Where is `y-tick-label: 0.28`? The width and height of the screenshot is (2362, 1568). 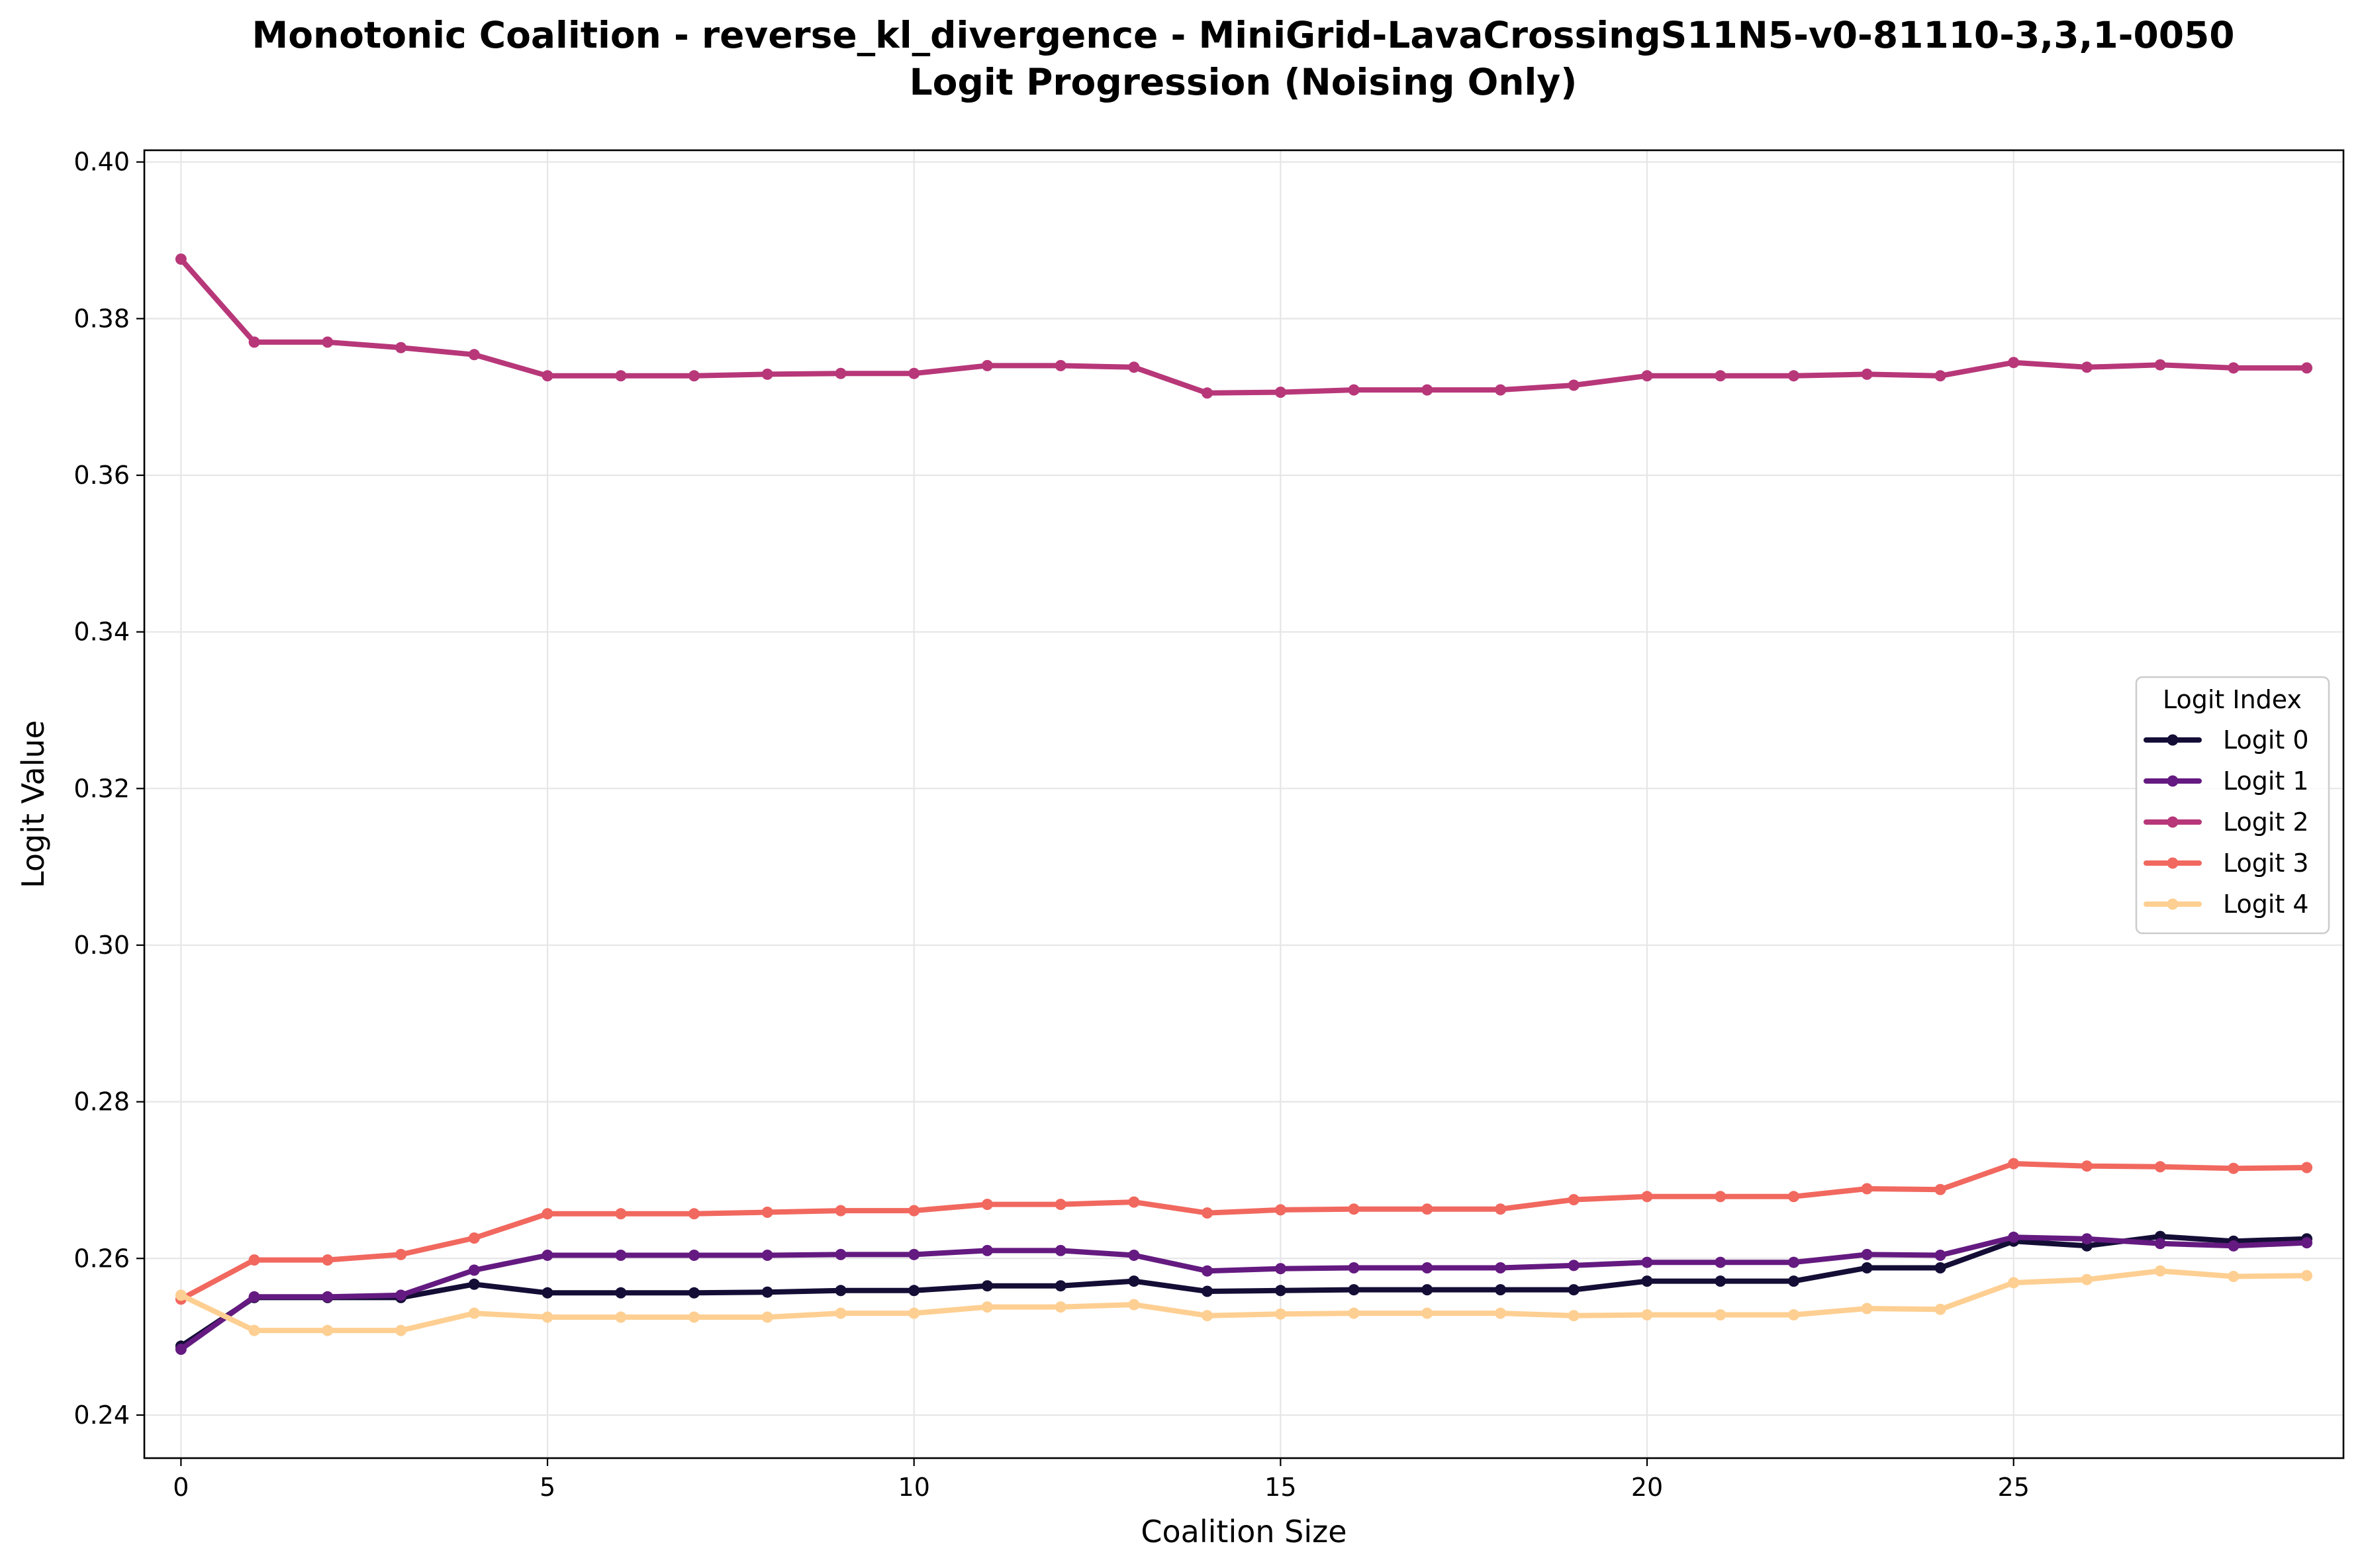
y-tick-label: 0.28 is located at coordinates (101, 1102).